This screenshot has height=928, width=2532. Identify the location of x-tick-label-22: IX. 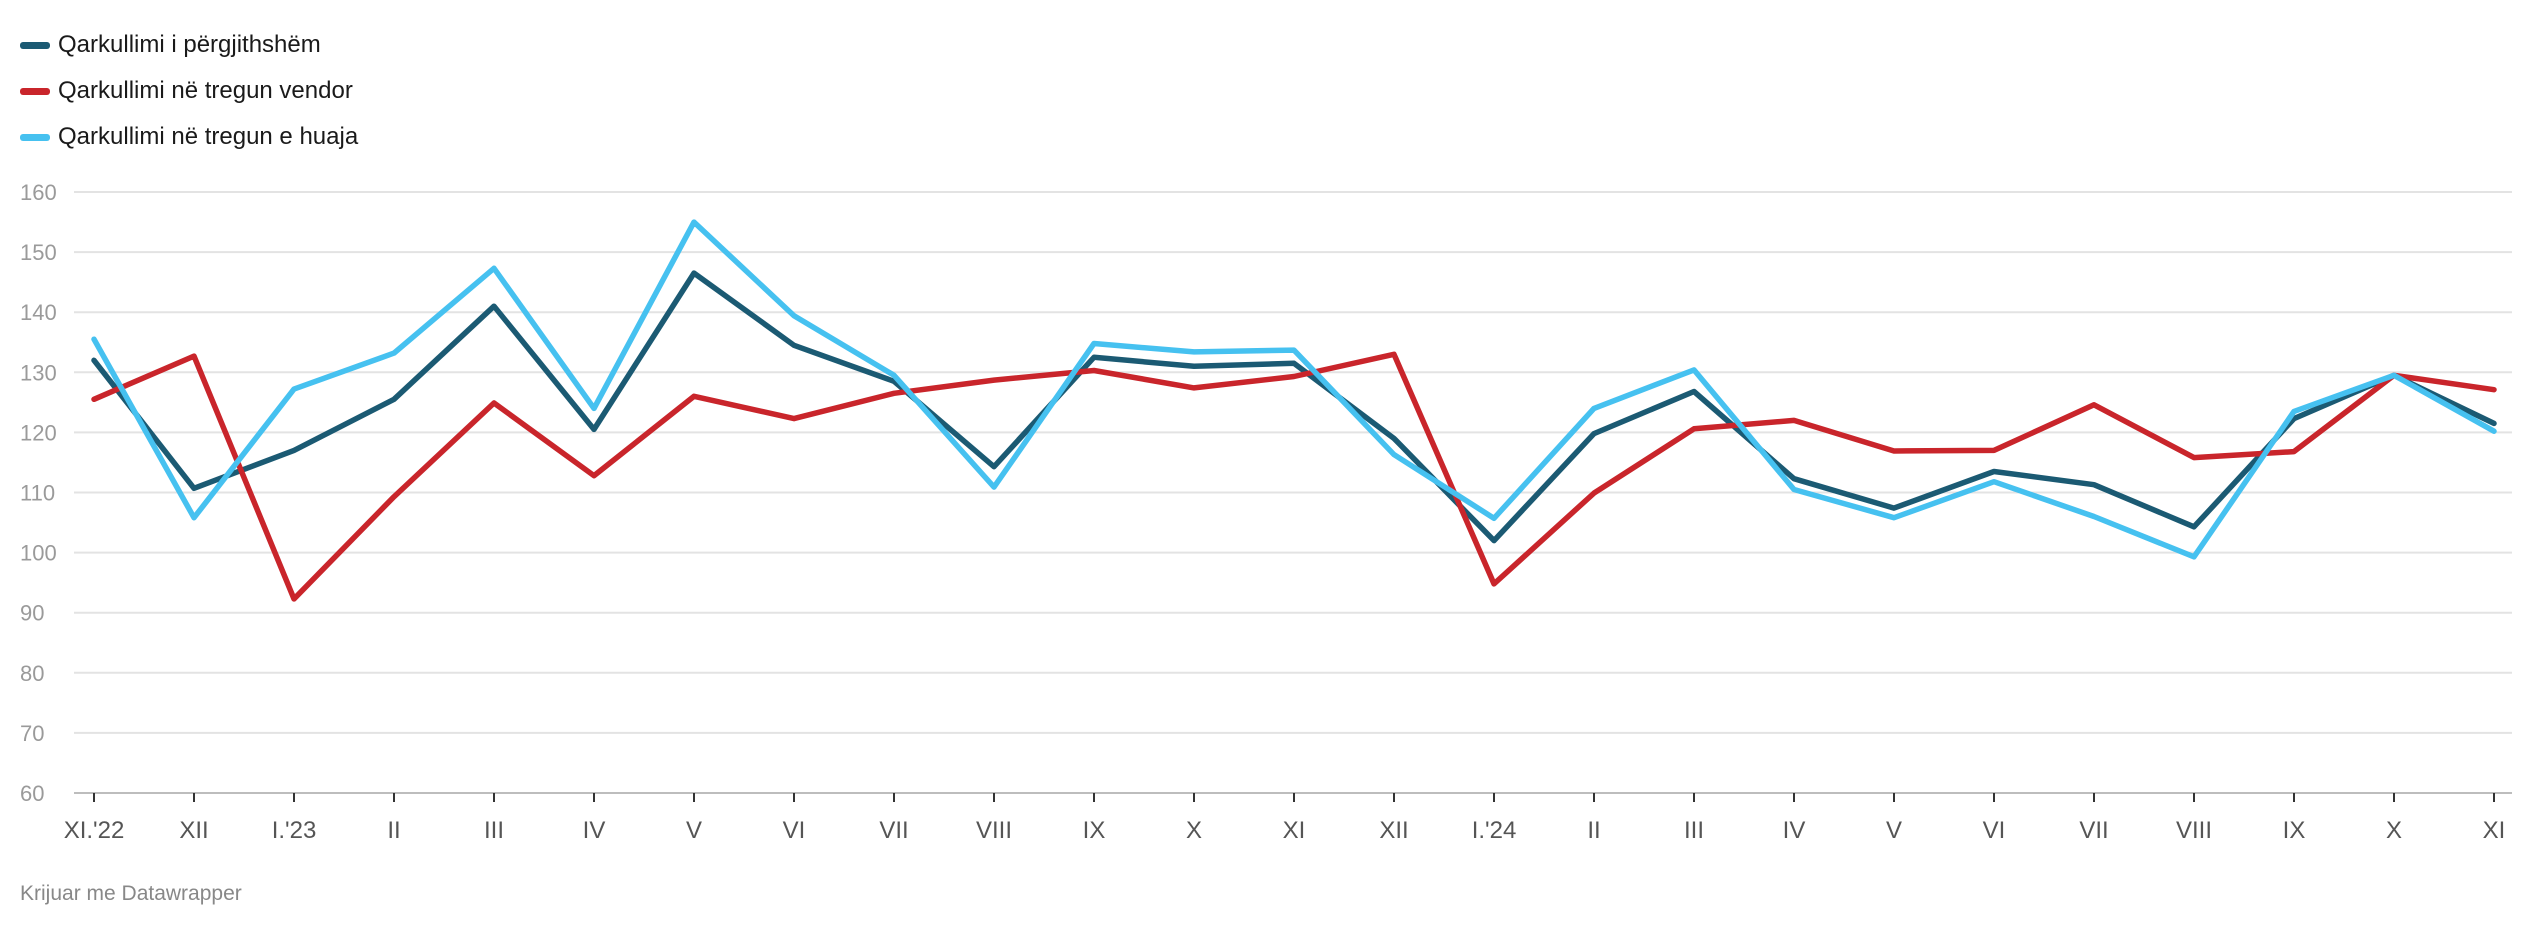
(2294, 830).